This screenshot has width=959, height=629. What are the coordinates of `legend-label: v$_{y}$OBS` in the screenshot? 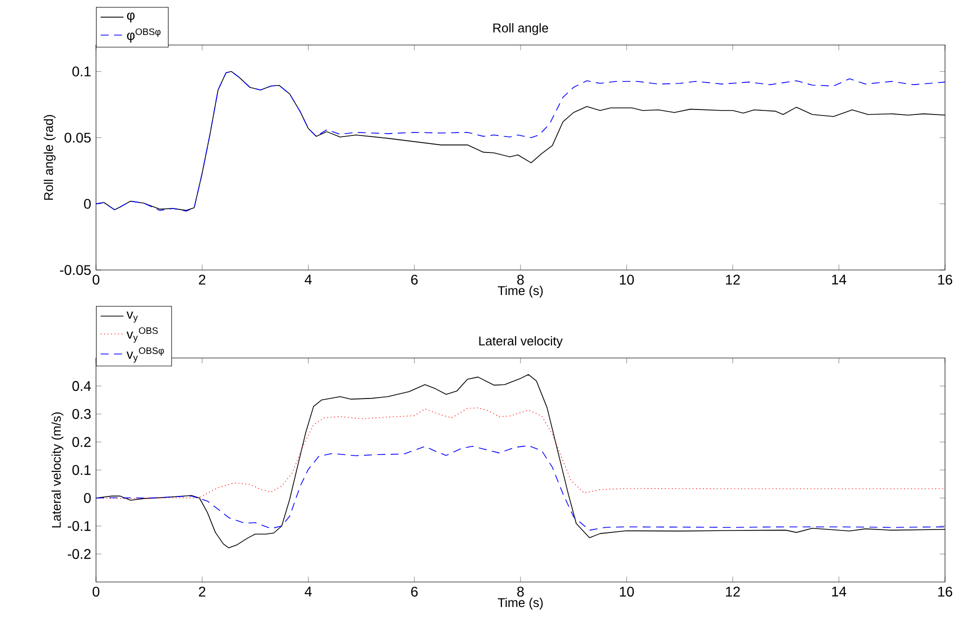 It's located at (142, 335).